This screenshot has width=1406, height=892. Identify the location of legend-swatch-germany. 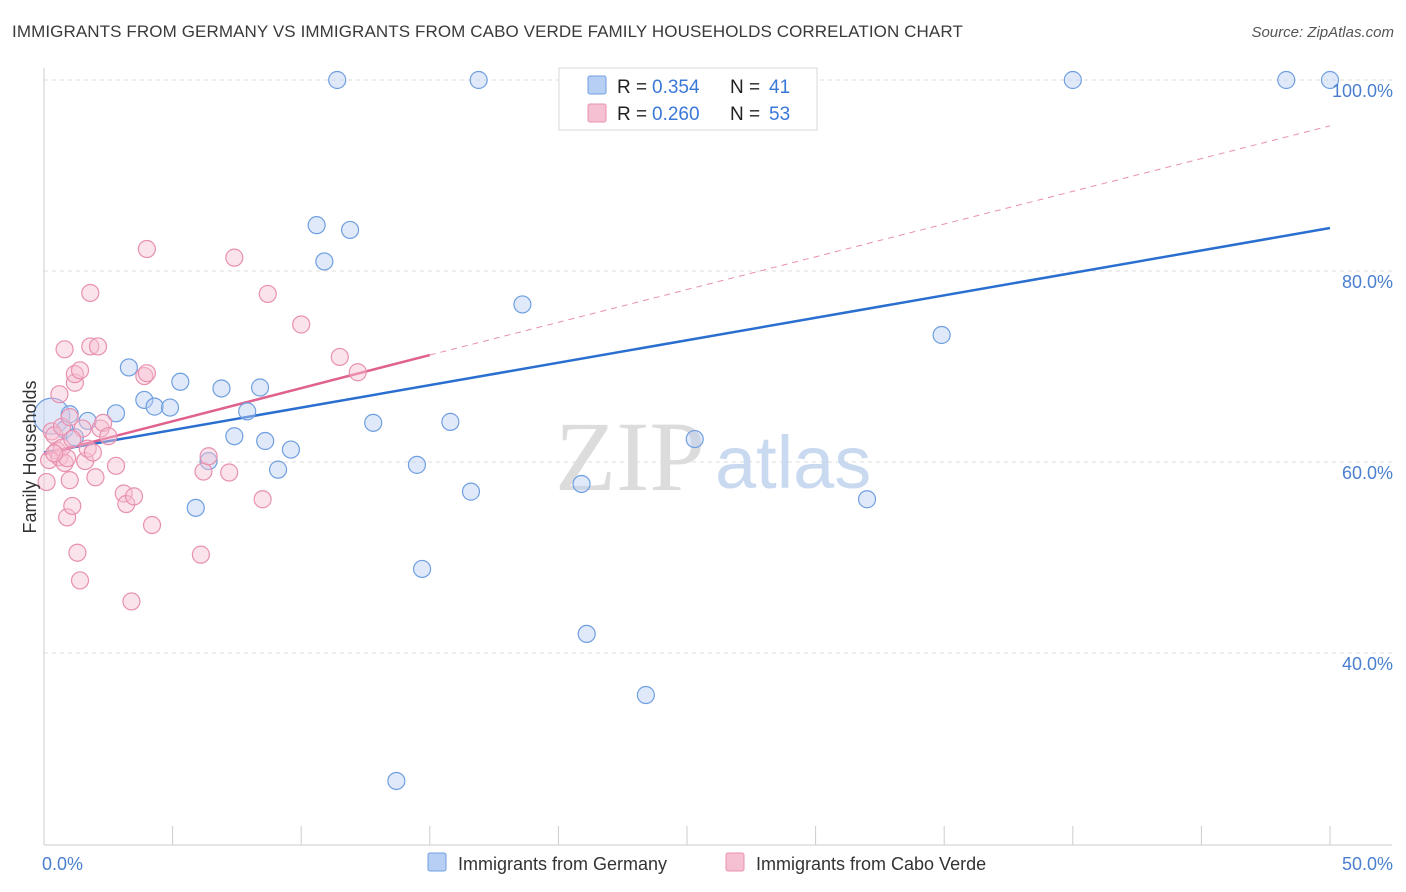
(597, 85).